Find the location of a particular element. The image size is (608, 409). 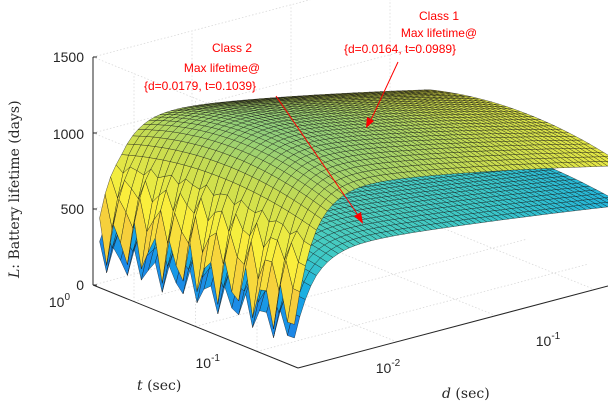

t-axis-label: t (sec) is located at coordinates (159, 386).